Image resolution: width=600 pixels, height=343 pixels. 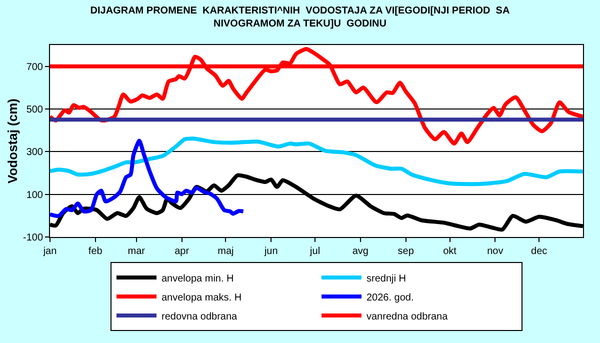 What do you see at coordinates (495, 251) in the screenshot?
I see `x-tick-label: nov` at bounding box center [495, 251].